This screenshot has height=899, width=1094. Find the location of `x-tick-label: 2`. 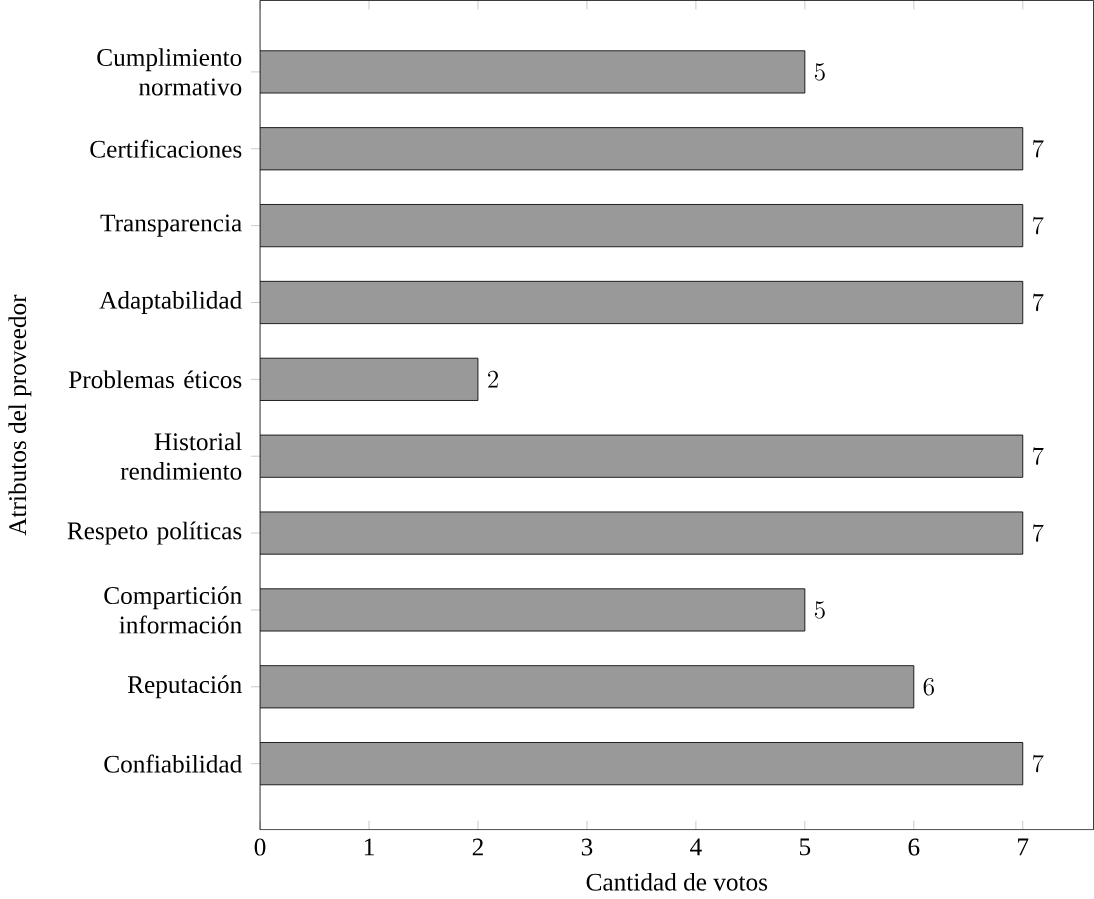

x-tick-label: 2 is located at coordinates (477, 847).